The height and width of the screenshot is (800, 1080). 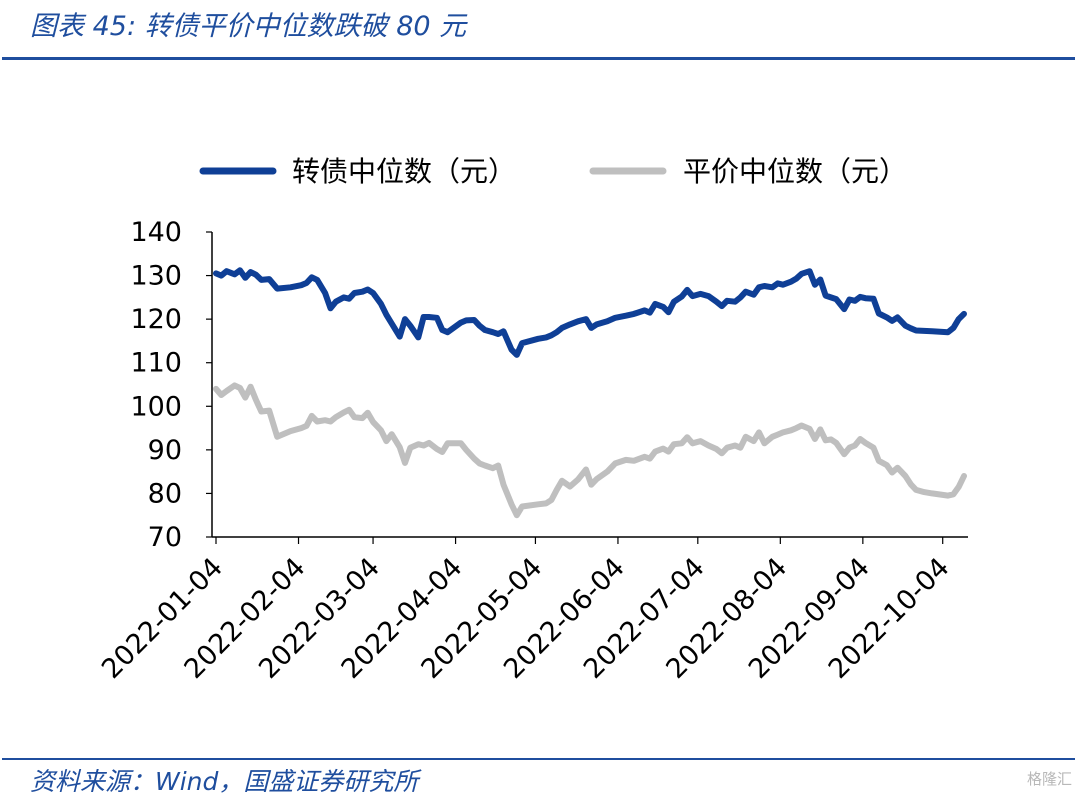 What do you see at coordinates (165, 450) in the screenshot?
I see `y-tick-label: 90` at bounding box center [165, 450].